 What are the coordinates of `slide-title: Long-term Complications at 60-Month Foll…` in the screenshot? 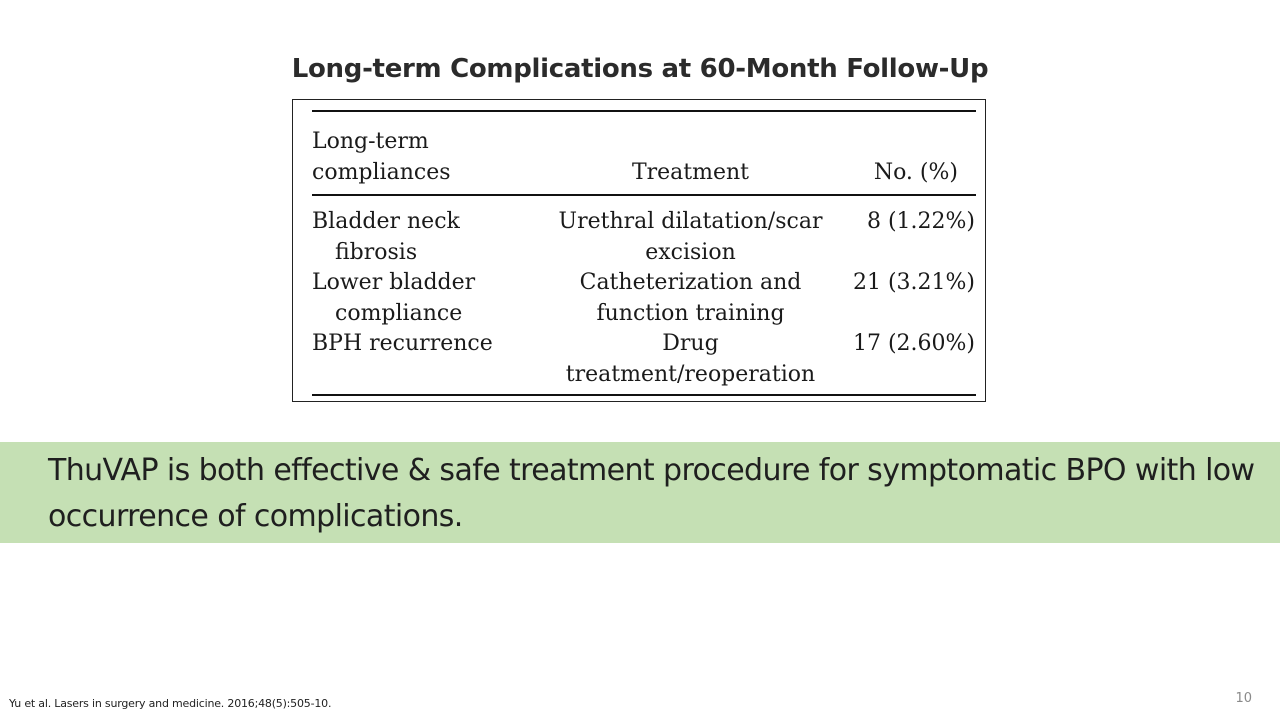 It's located at (640, 69).